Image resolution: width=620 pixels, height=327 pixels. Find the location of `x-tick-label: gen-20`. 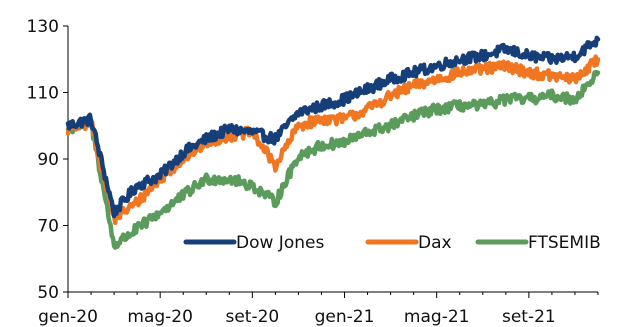

x-tick-label: gen-20 is located at coordinates (68, 317).